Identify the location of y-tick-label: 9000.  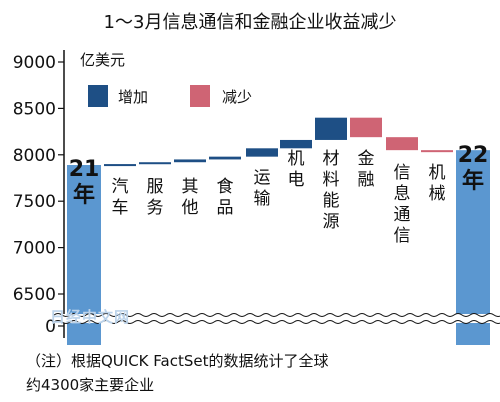
(34, 63).